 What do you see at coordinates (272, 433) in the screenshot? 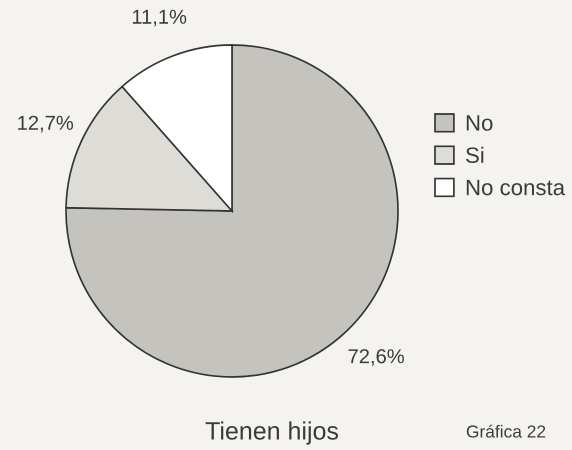
I see `text: Tienen hijos` at bounding box center [272, 433].